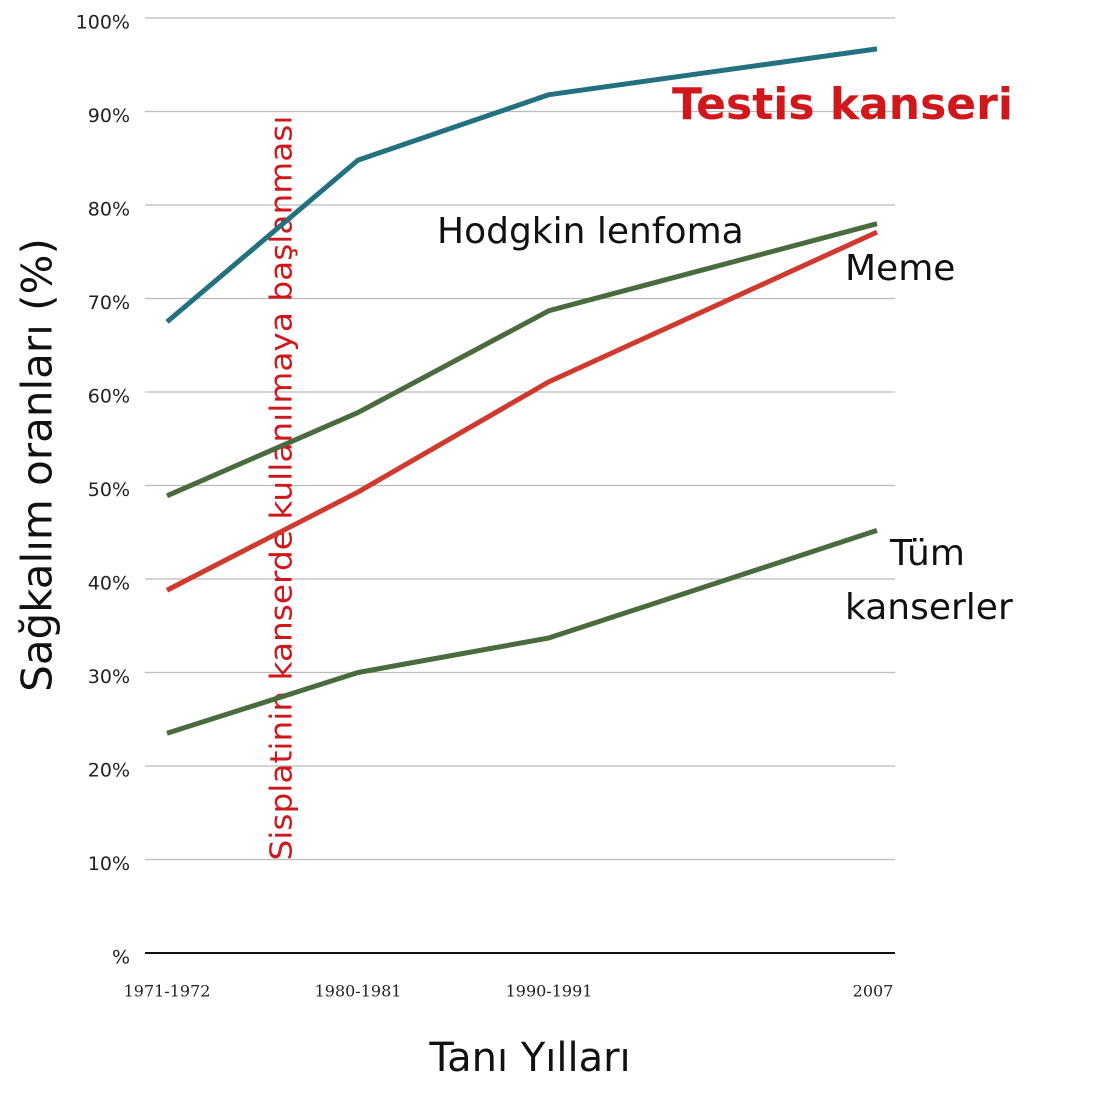 The image size is (1095, 1097). Describe the element at coordinates (929, 580) in the screenshot. I see `series-label: Tüm kanserler` at that location.